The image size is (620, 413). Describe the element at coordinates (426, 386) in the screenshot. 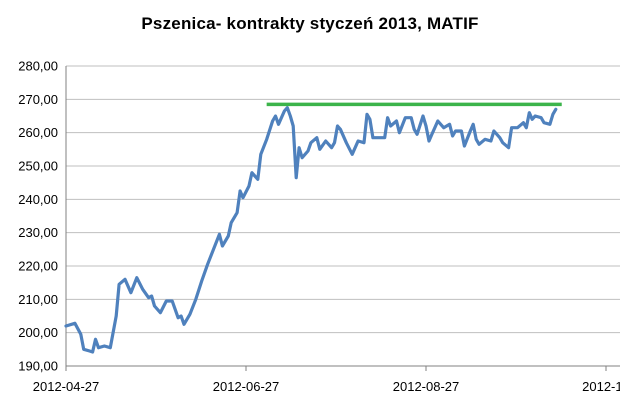

I see `x-tick-label: 2012-08-27` at that location.